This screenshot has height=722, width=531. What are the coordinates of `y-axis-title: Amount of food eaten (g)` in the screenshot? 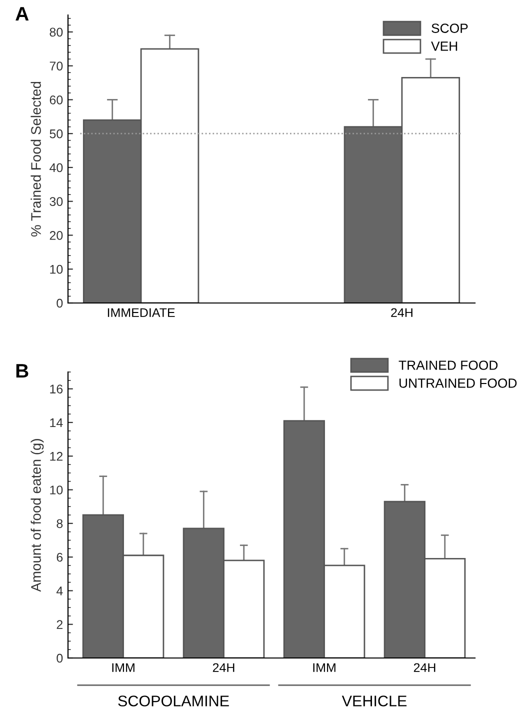 It's located at (37, 515).